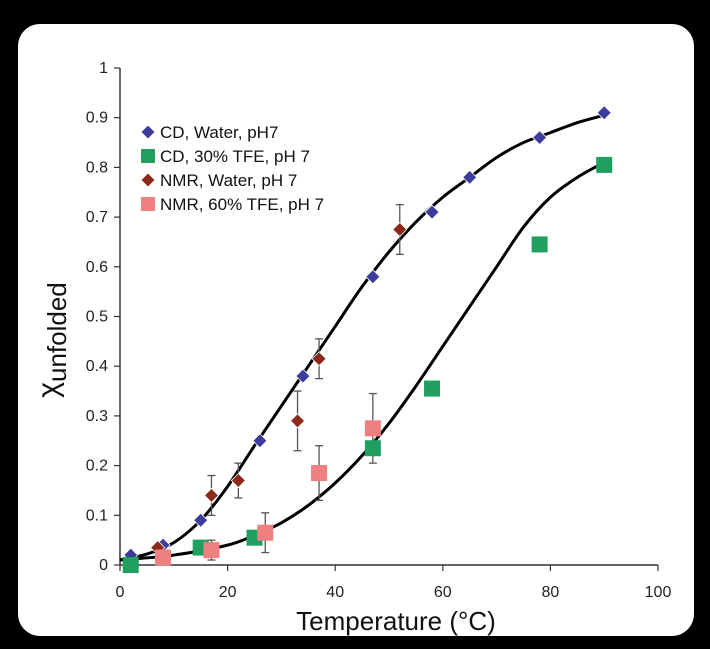 The width and height of the screenshot is (710, 649). Describe the element at coordinates (97, 317) in the screenshot. I see `y-tick-label: 0.5` at that location.